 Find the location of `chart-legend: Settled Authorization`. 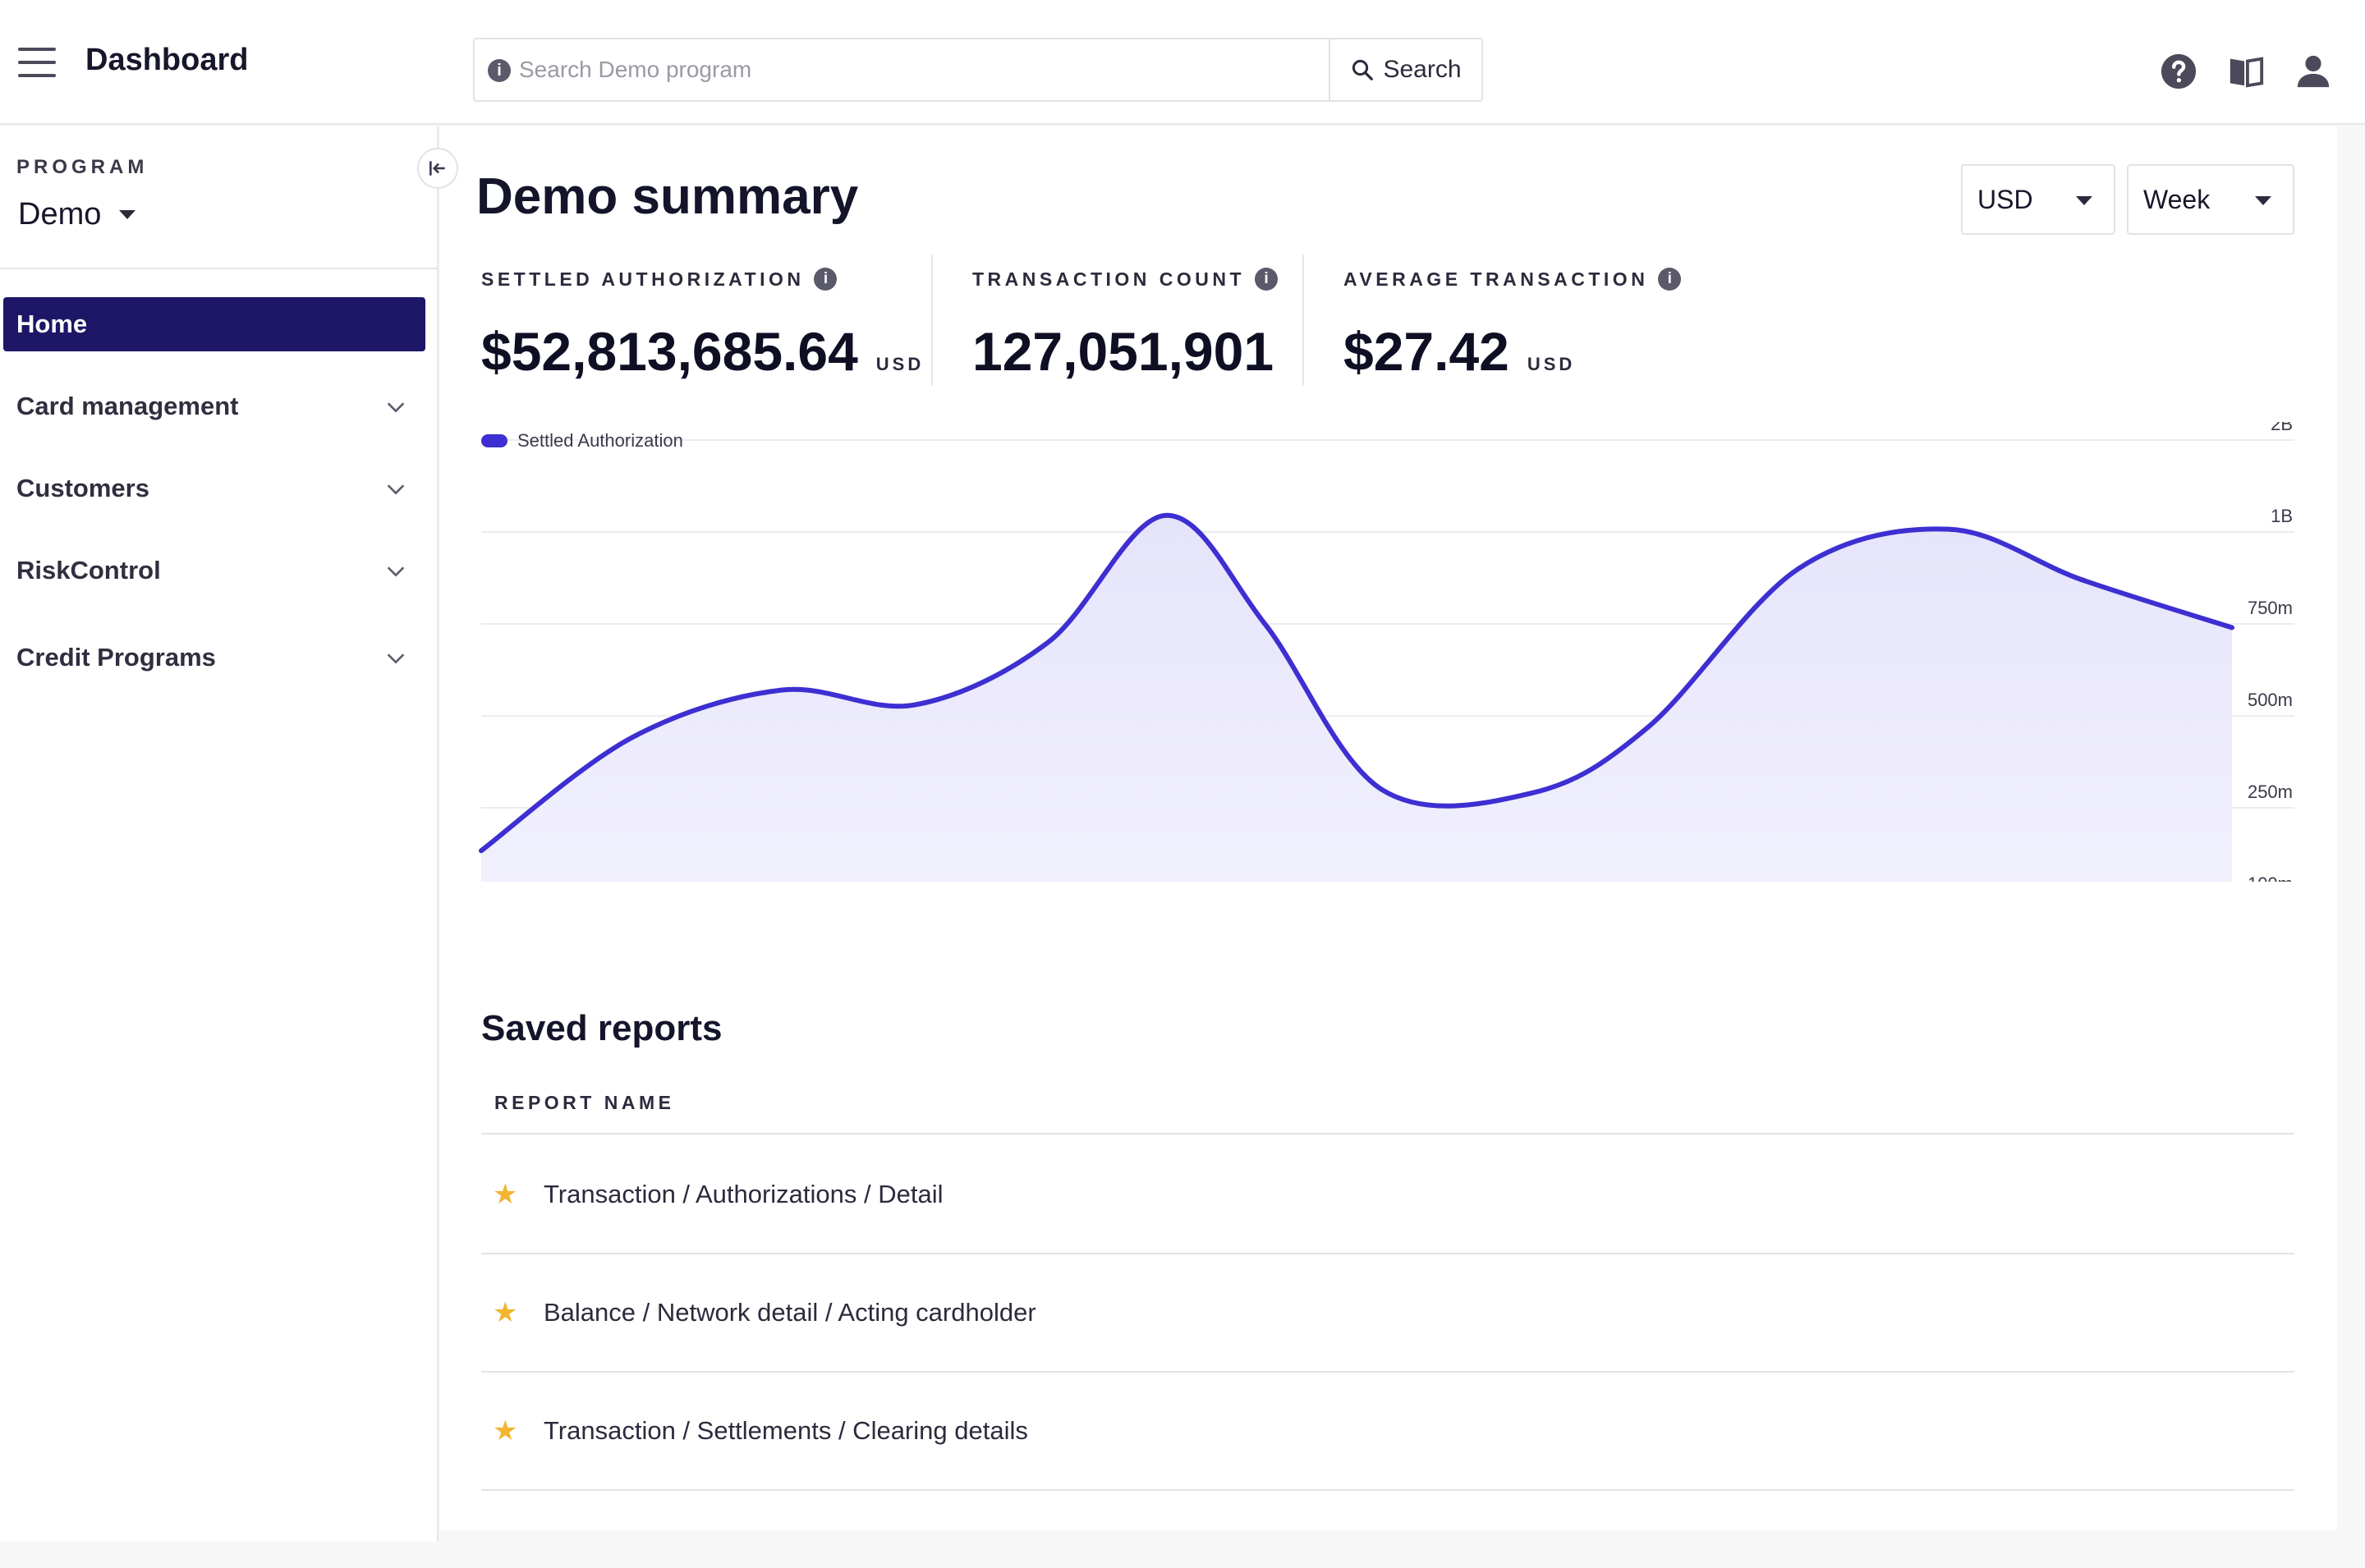

chart-legend: Settled Authorization is located at coordinates (582, 441).